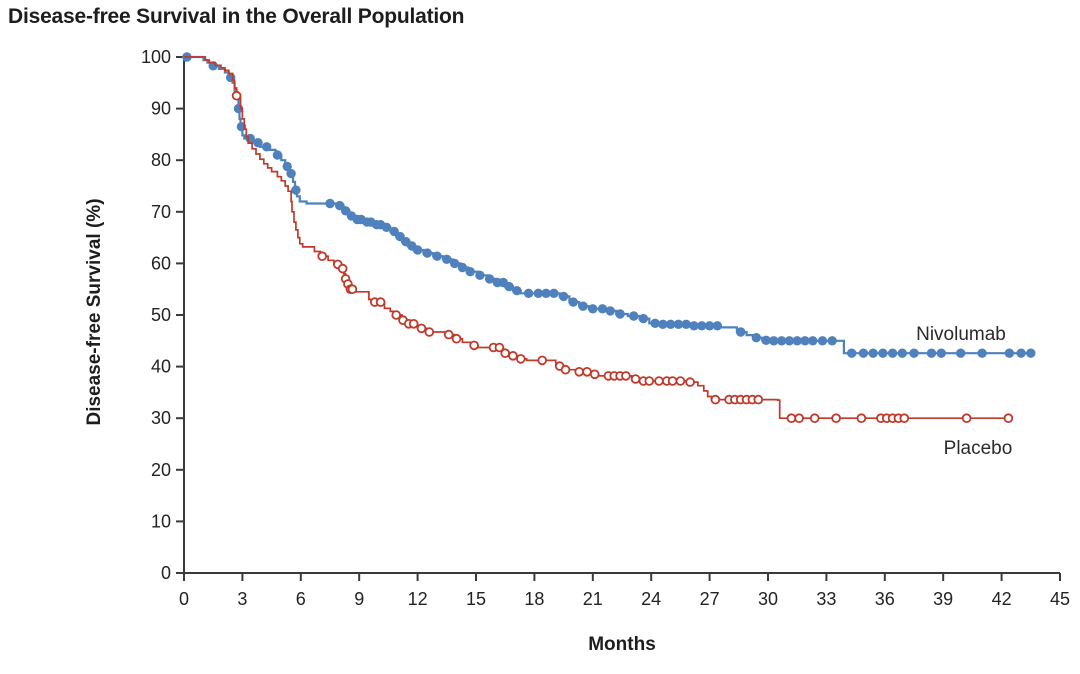 This screenshot has width=1080, height=674. What do you see at coordinates (161, 521) in the screenshot?
I see `y-tick-label: 10` at bounding box center [161, 521].